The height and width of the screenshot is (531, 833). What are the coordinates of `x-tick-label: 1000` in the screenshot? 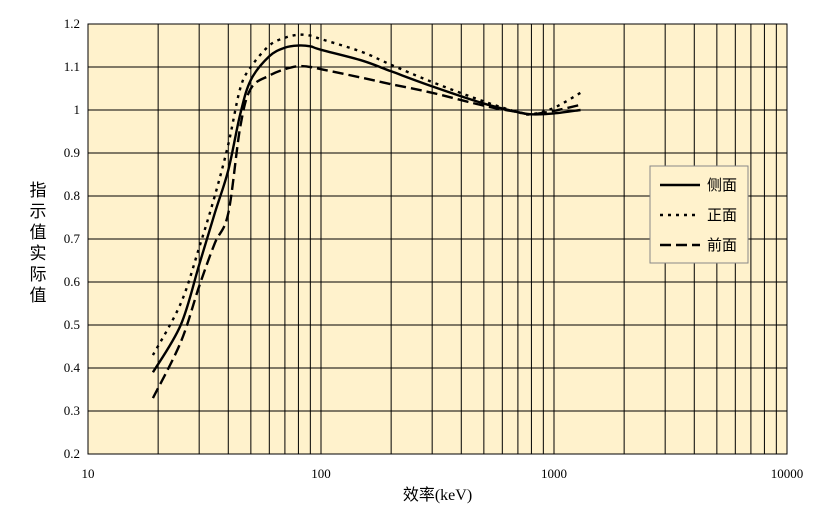 It's located at (554, 473).